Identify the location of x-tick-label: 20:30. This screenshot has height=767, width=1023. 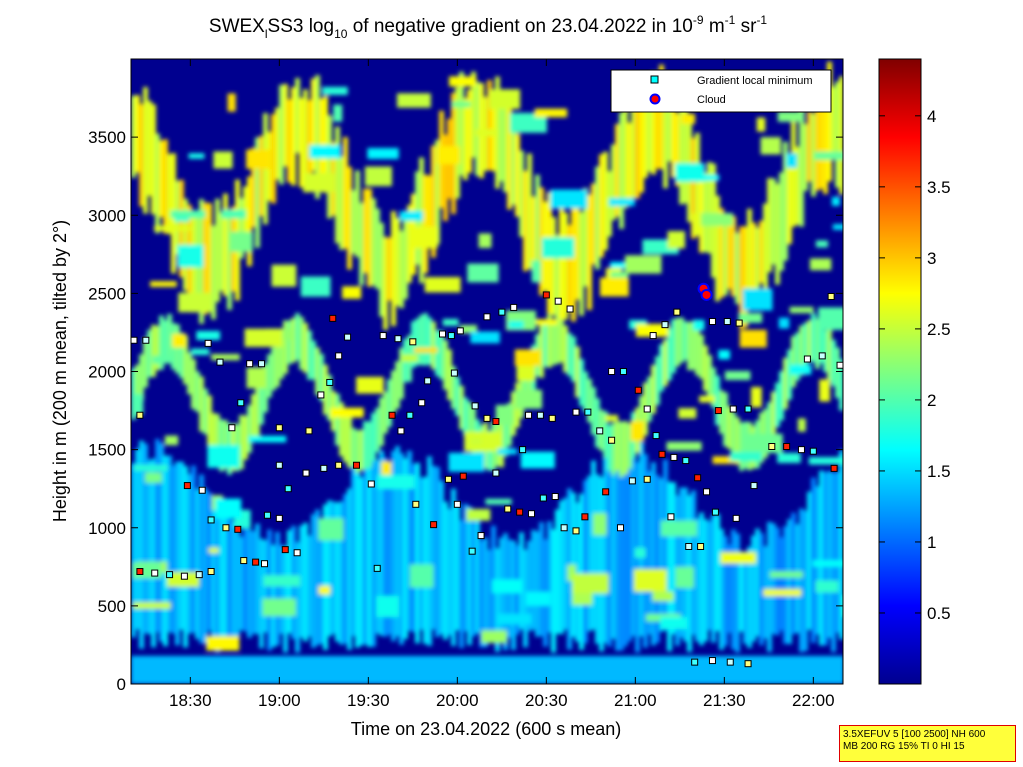
(546, 700).